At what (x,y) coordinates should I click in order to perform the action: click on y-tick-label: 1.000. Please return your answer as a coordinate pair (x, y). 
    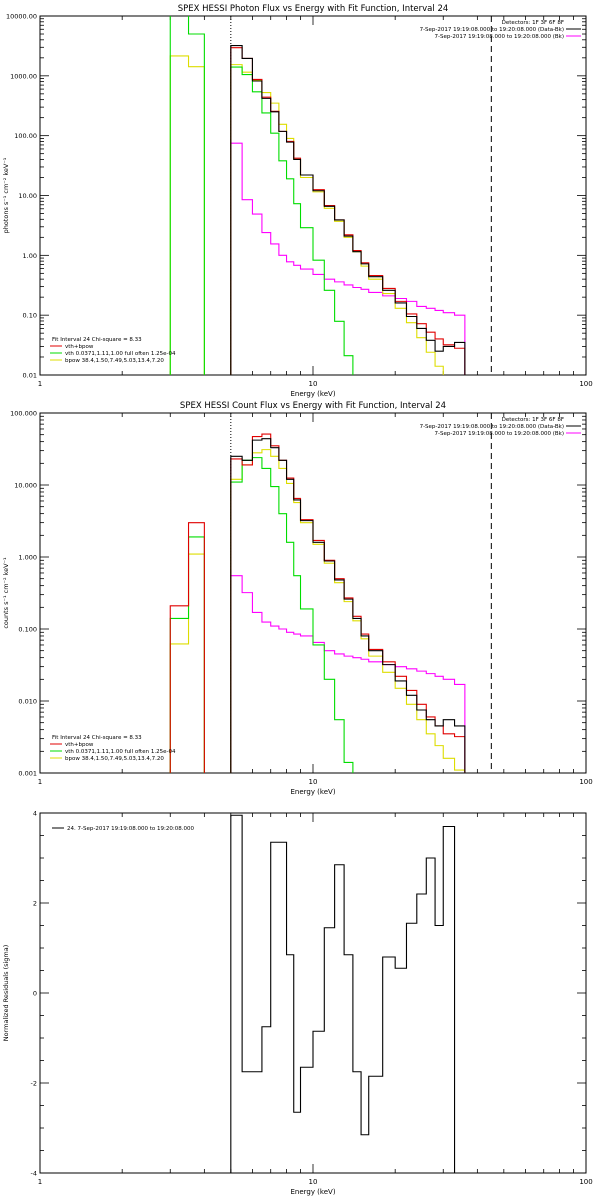
    Looking at the image, I should click on (27, 558).